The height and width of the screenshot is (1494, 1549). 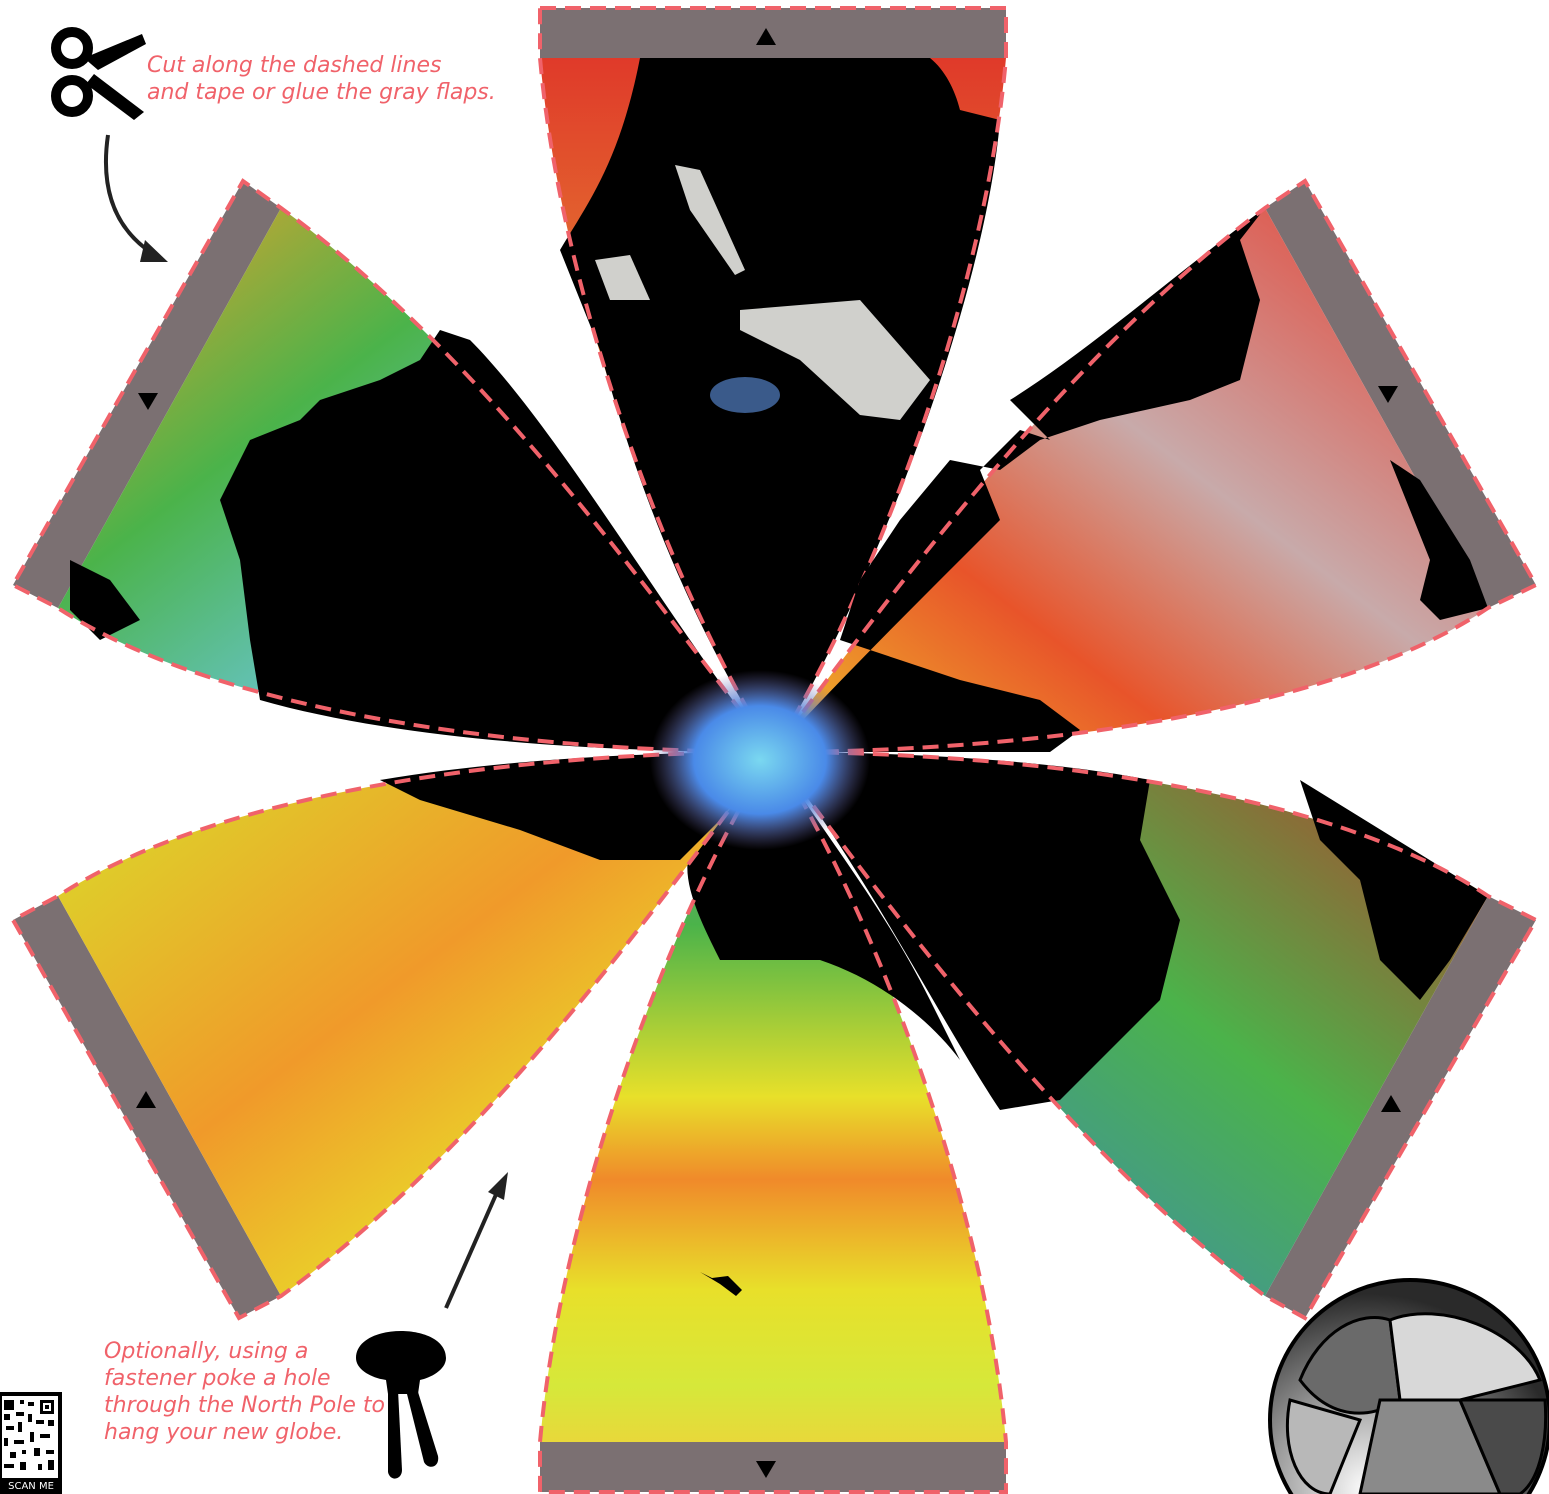 I want to click on north-america-land, so click(x=496, y=541).